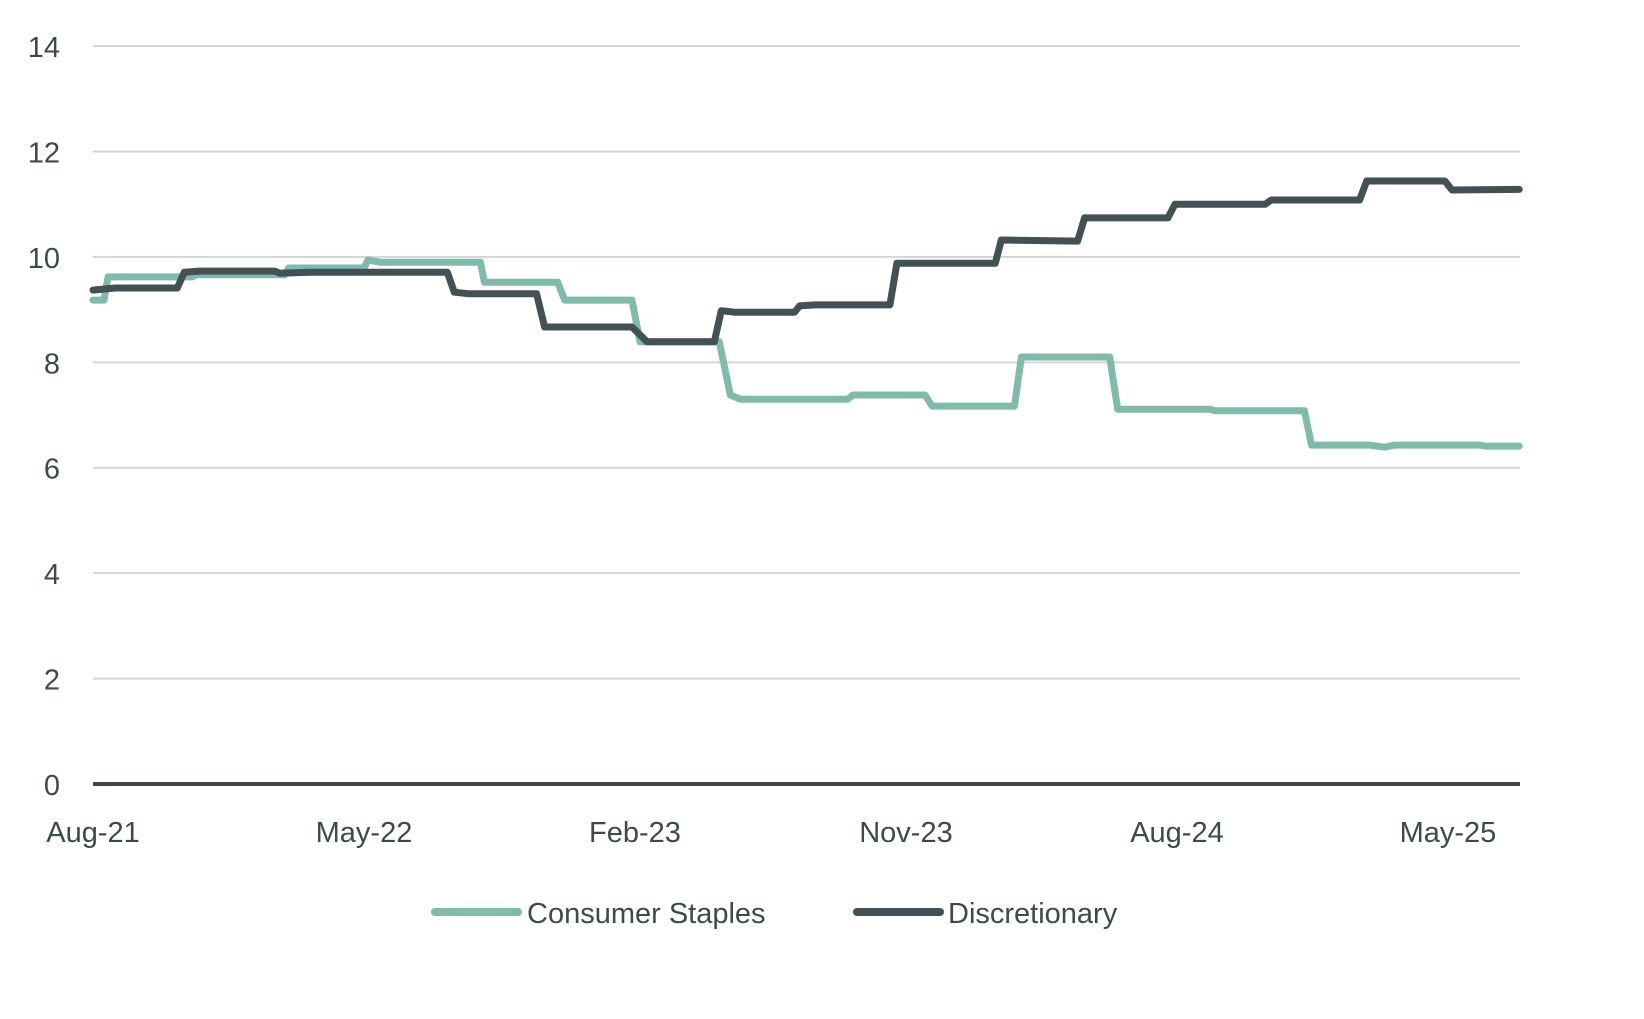 This screenshot has height=1019, width=1644. What do you see at coordinates (93, 833) in the screenshot?
I see `x-tick-label: Aug-21` at bounding box center [93, 833].